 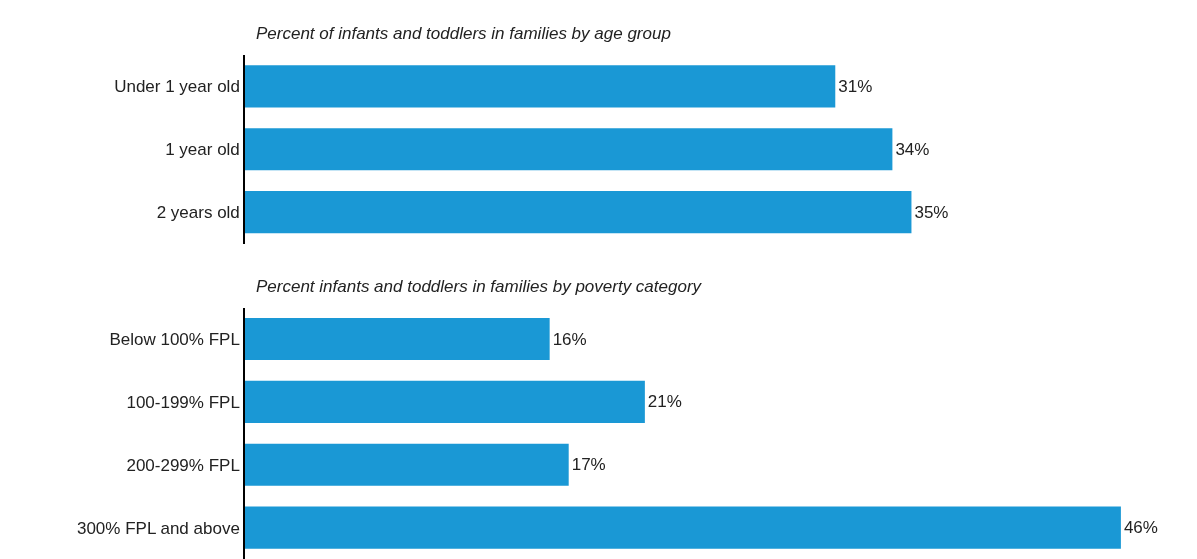 What do you see at coordinates (931, 212) in the screenshot?
I see `data-label: 35%` at bounding box center [931, 212].